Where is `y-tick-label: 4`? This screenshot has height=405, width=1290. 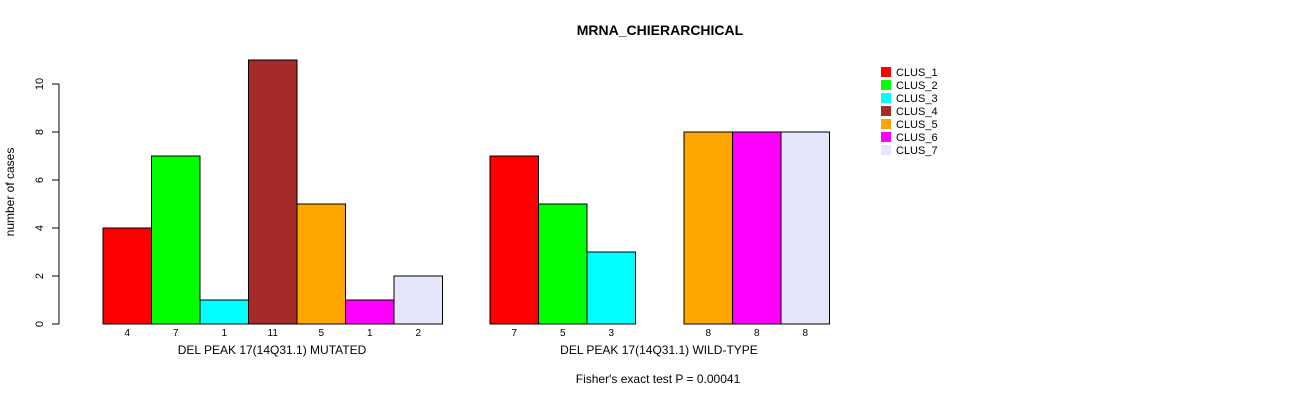
y-tick-label: 4 is located at coordinates (40, 228).